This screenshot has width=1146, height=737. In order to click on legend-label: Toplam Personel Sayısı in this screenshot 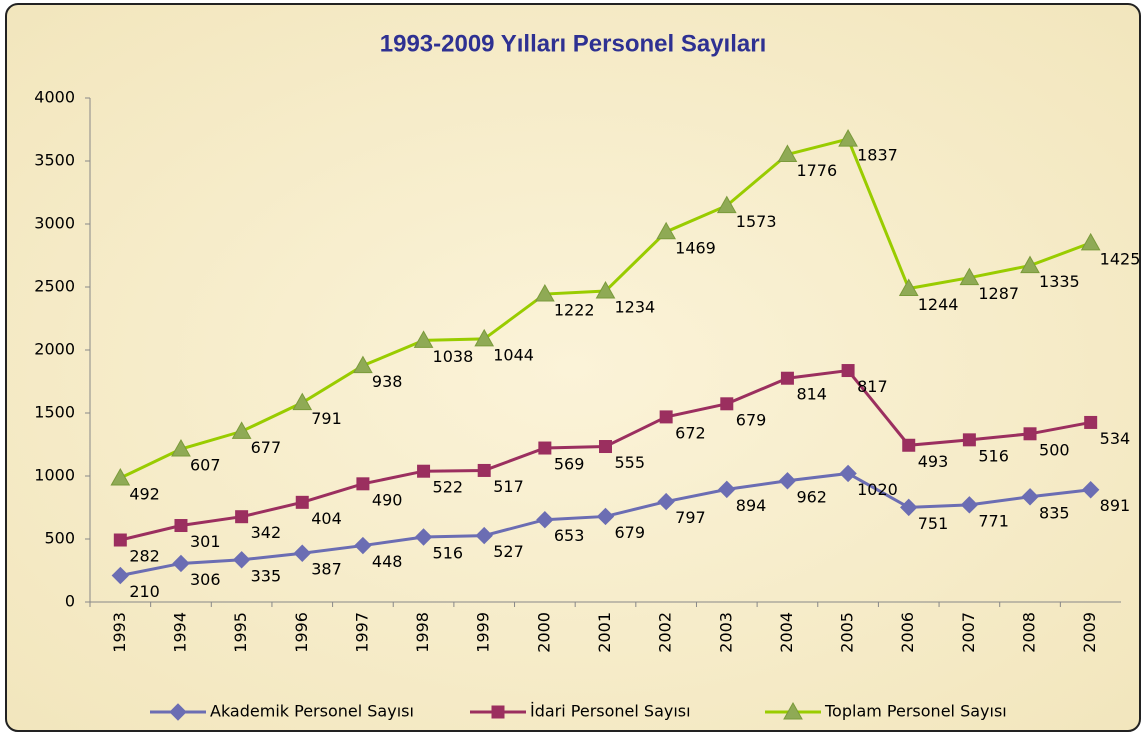, I will do `click(915, 711)`.